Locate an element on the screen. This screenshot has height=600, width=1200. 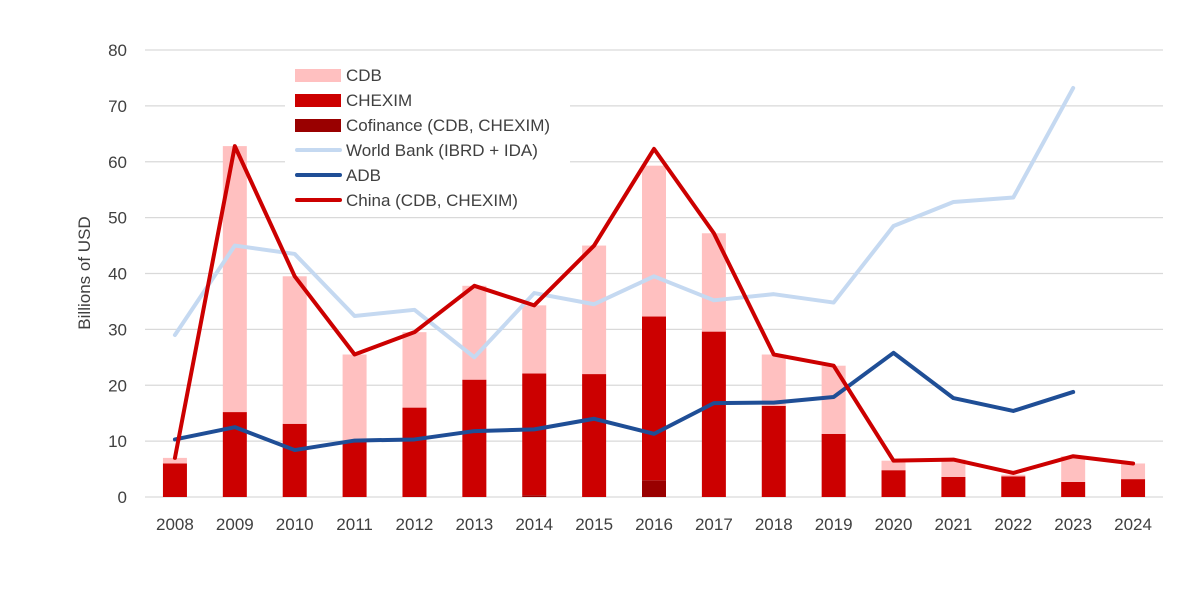
x-tick-label: 2020 is located at coordinates (894, 524).